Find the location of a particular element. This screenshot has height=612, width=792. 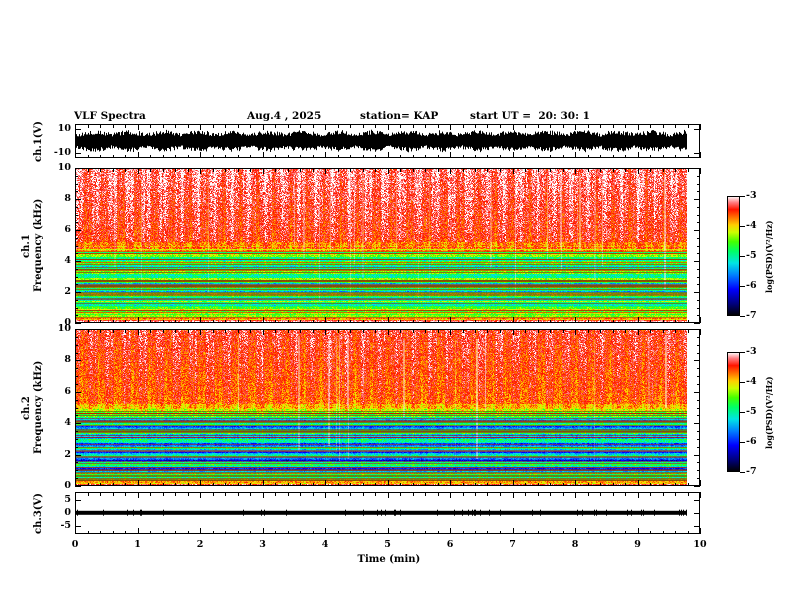

ch1-spectrogram-tick-label: 0 is located at coordinates (67, 322).